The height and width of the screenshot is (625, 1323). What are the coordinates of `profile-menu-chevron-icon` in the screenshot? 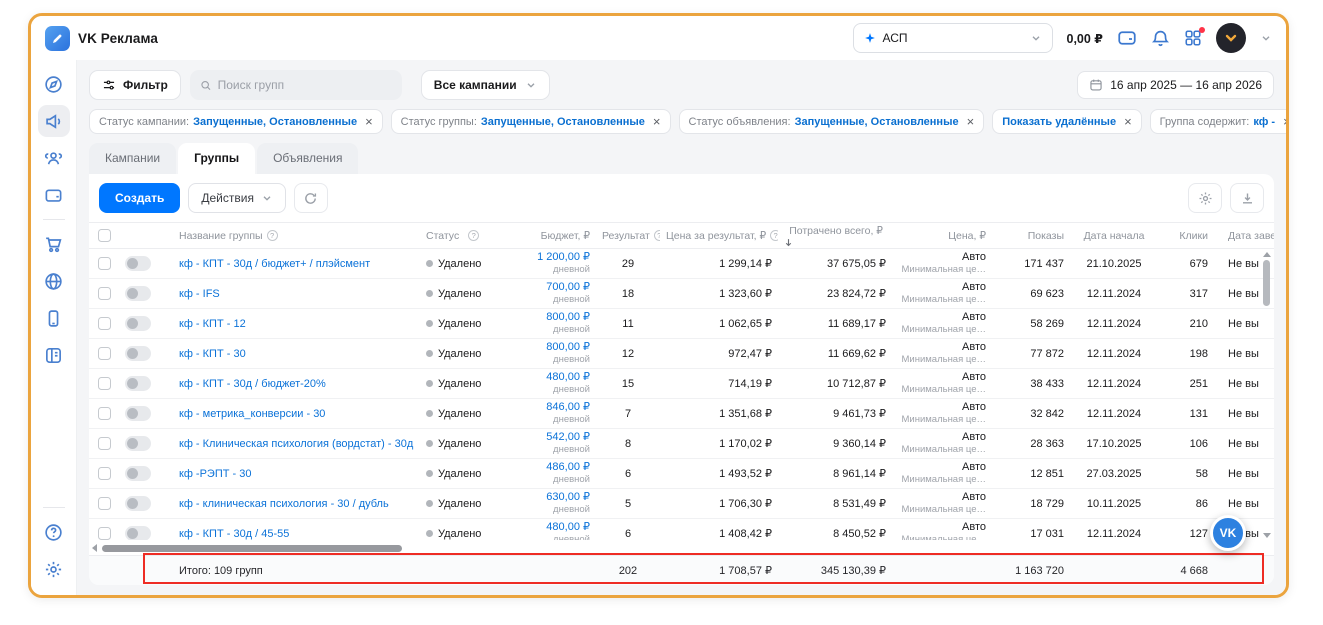 It's located at (1266, 38).